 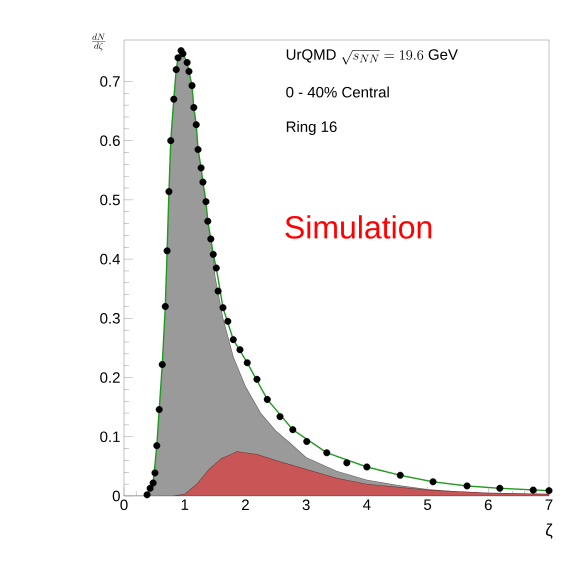 What do you see at coordinates (549, 505) in the screenshot?
I see `x-tick-label: 7` at bounding box center [549, 505].